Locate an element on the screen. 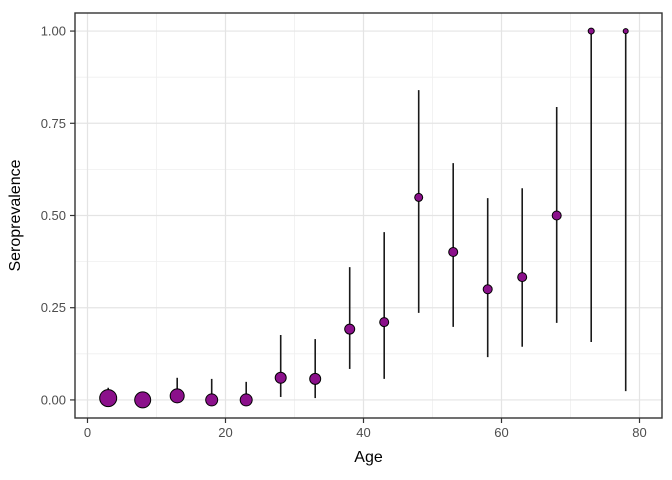  x-axis-tick-label: 60 is located at coordinates (501, 432).